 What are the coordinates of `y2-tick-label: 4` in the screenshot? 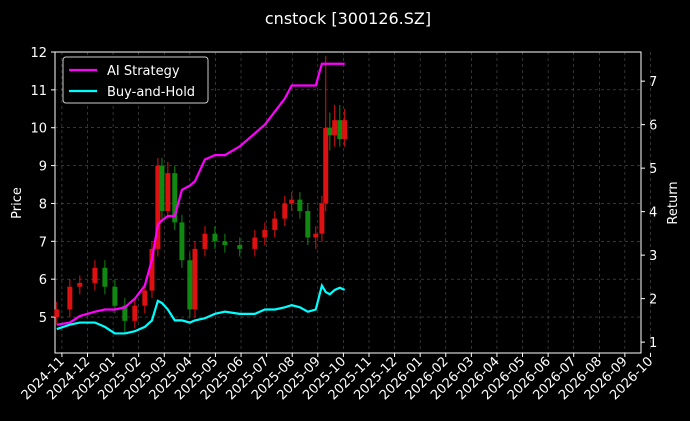 It's located at (653, 213).